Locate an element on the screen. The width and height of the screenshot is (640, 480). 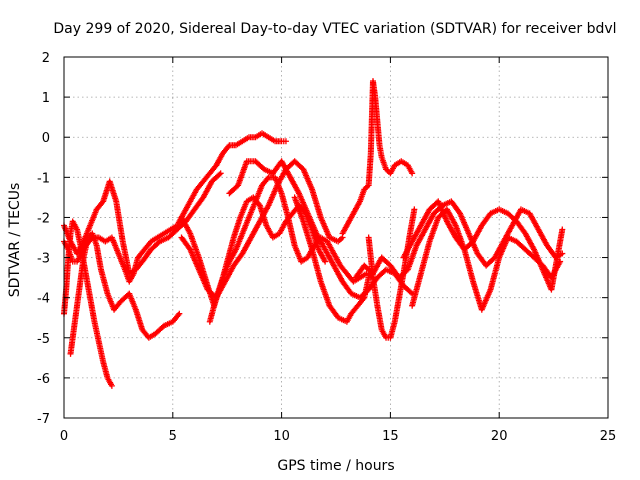
y-tick-label: -3 is located at coordinates (43, 259).